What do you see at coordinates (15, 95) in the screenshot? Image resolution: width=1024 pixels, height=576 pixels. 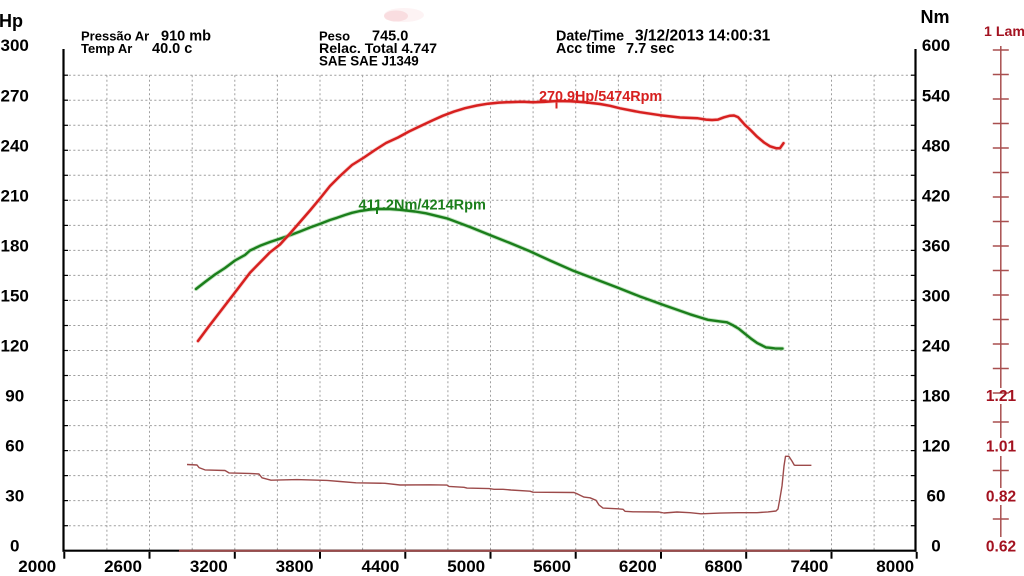 I see `svg-text: 270` at bounding box center [15, 95].